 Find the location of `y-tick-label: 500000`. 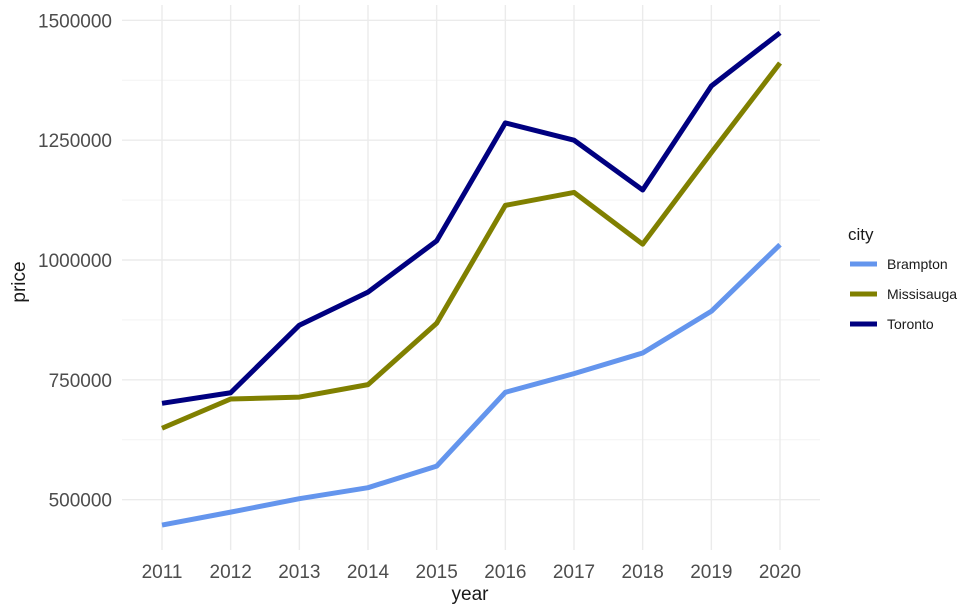

y-tick-label: 500000 is located at coordinates (80, 501).